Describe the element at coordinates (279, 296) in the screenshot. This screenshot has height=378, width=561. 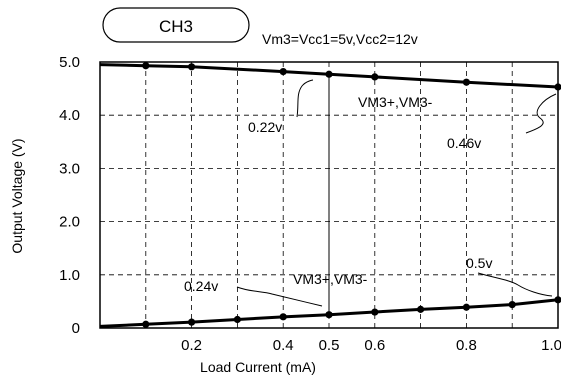
I see `annotation-leader-0-24v` at that location.